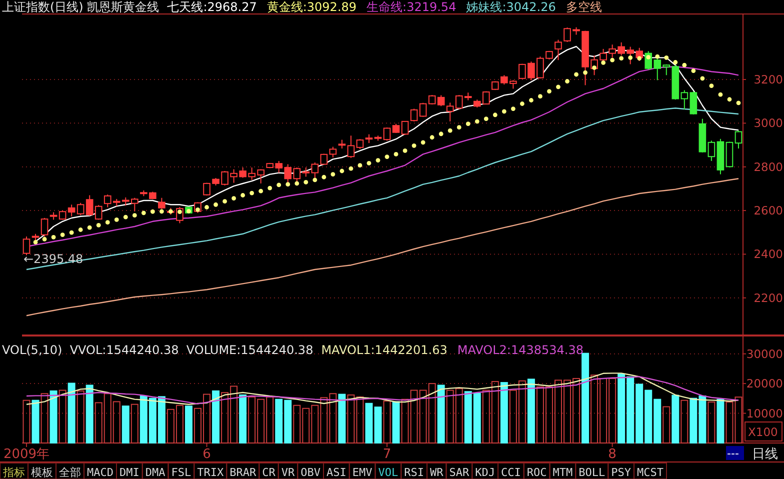 The height and width of the screenshot is (479, 784). I want to click on text: 指标, so click(13, 472).